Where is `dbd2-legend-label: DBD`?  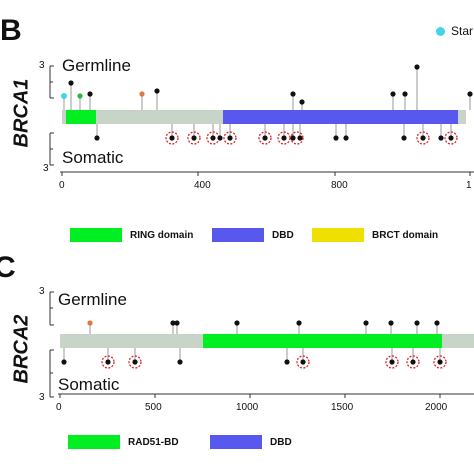
dbd2-legend-label: DBD is located at coordinates (281, 442).